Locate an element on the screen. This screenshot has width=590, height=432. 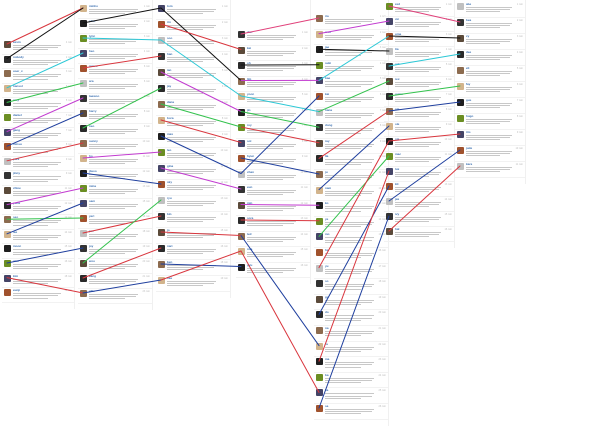
tweet-card: taewoo 7 min is located at coordinates (115, 101).